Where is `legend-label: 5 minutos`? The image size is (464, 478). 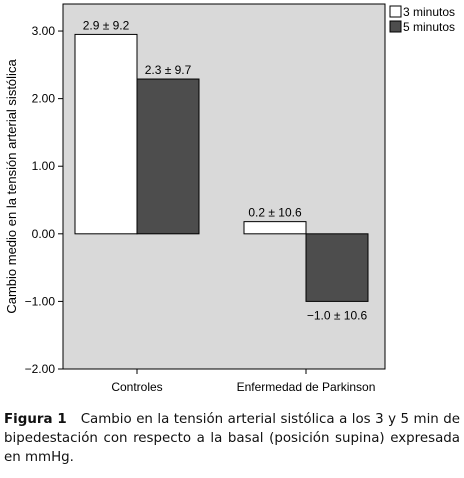
legend-label: 5 minutos is located at coordinates (429, 27).